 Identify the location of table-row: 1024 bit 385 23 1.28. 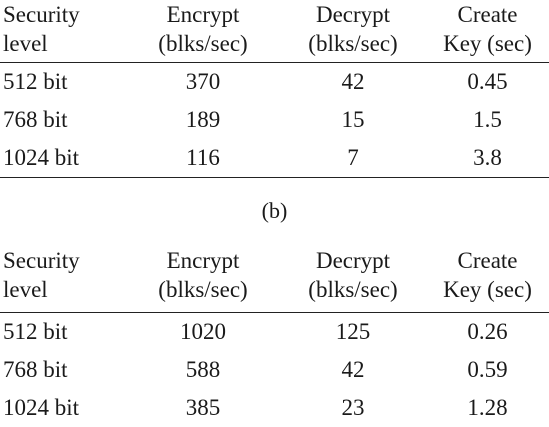
(274, 408).